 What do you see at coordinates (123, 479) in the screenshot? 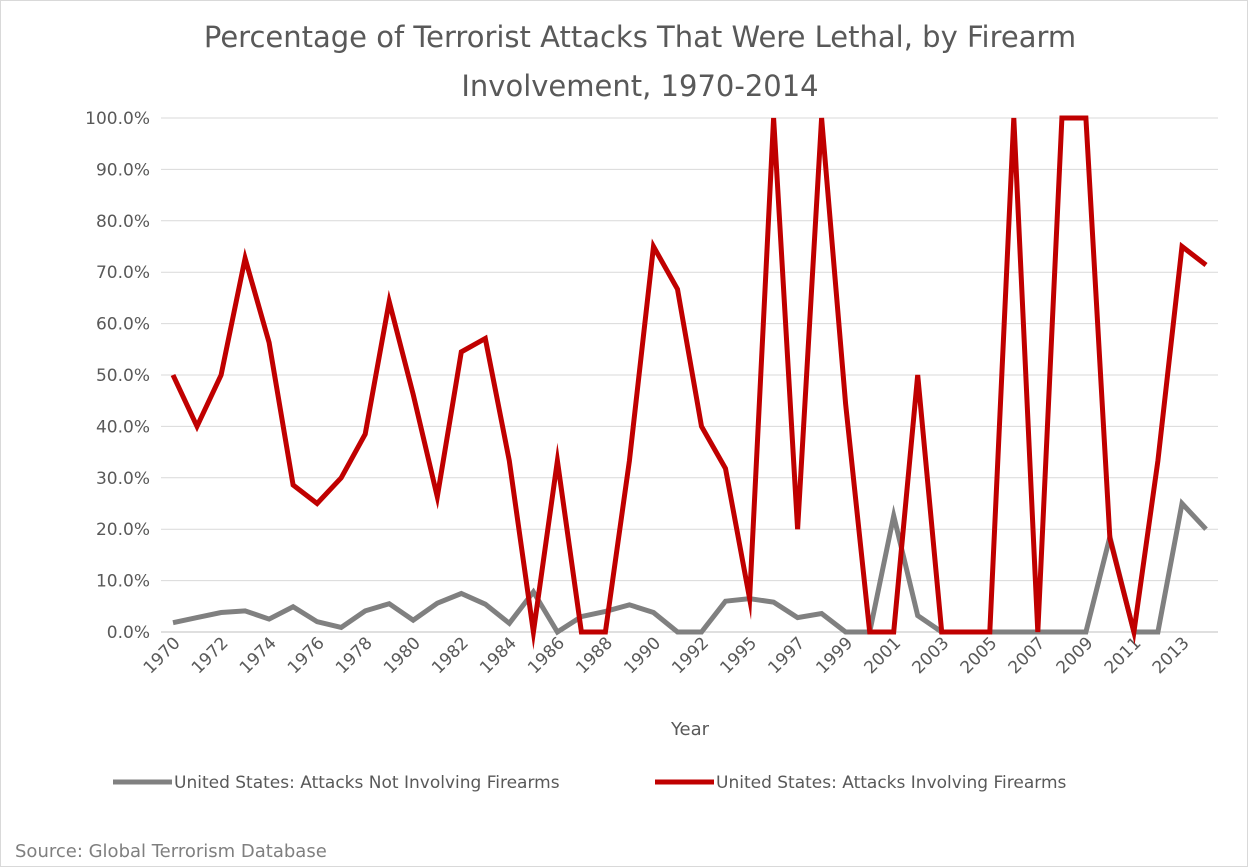
I see `y-tick-label: 30.0%` at bounding box center [123, 479].